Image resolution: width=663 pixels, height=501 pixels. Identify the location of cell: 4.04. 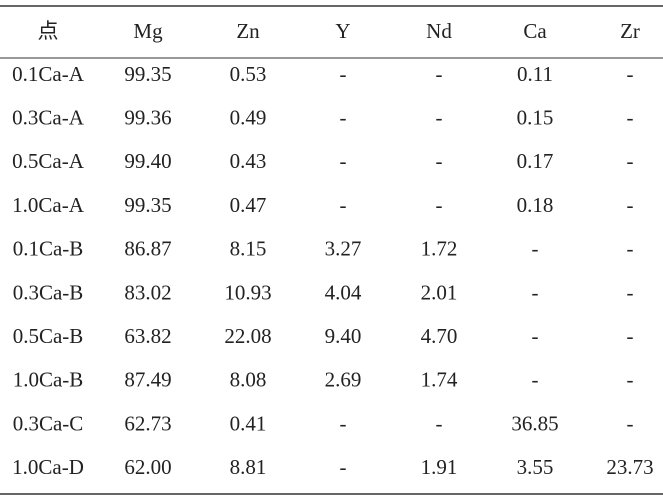
(343, 292).